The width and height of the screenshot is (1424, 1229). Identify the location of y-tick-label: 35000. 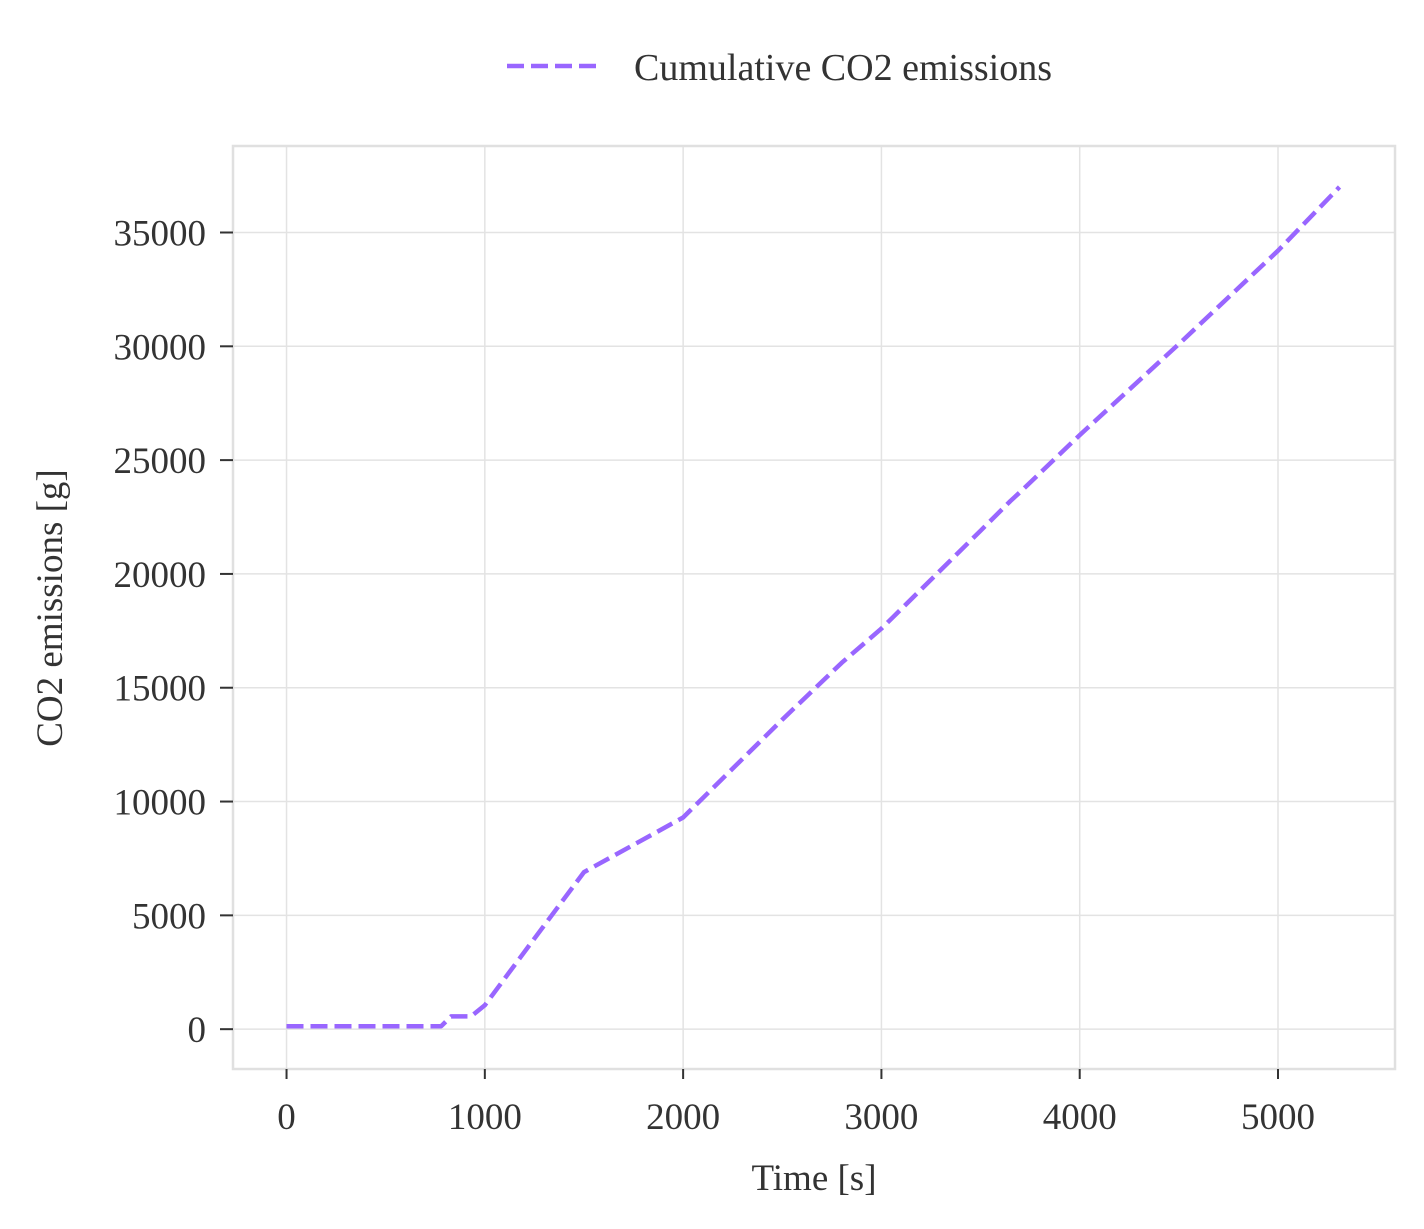
(160, 233).